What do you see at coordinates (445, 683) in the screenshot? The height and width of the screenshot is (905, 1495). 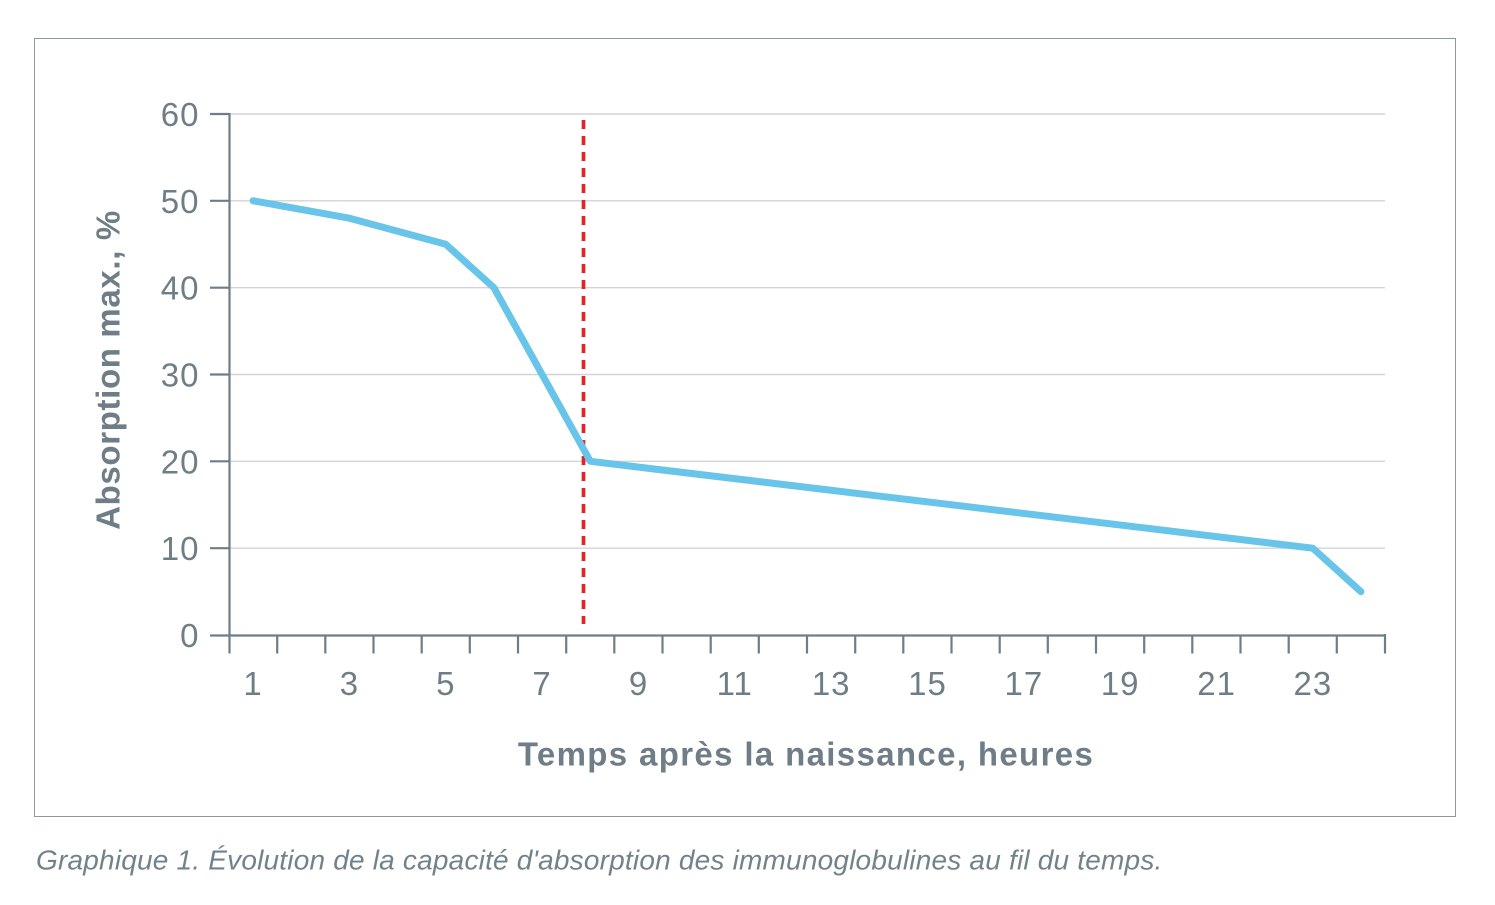 I see `svg-text: 5` at bounding box center [445, 683].